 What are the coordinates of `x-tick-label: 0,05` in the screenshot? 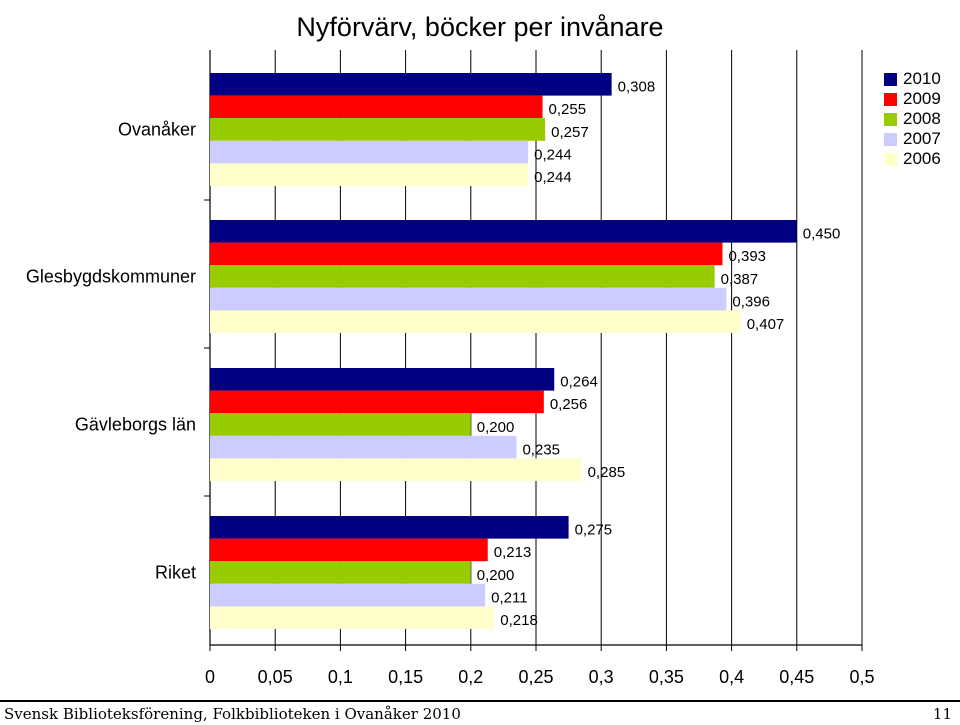 It's located at (275, 677).